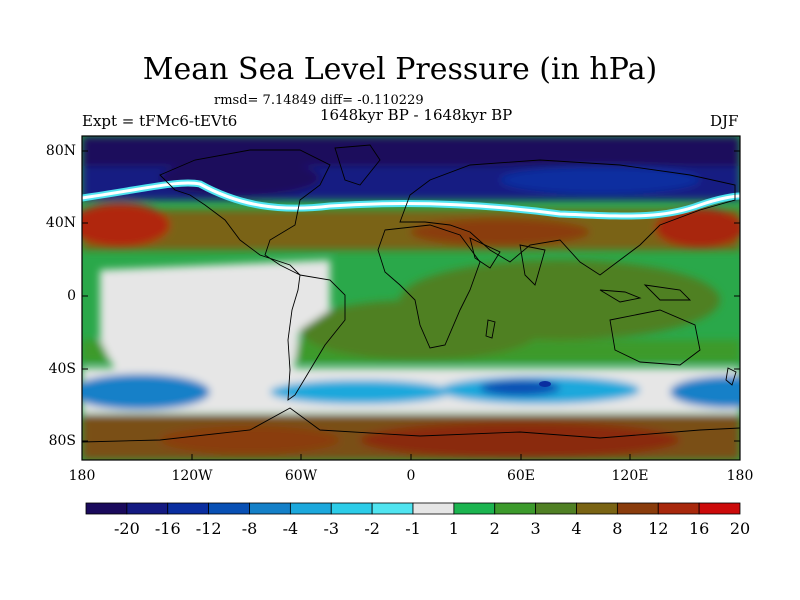  I want to click on lat-label-80n: 80N, so click(60, 151).